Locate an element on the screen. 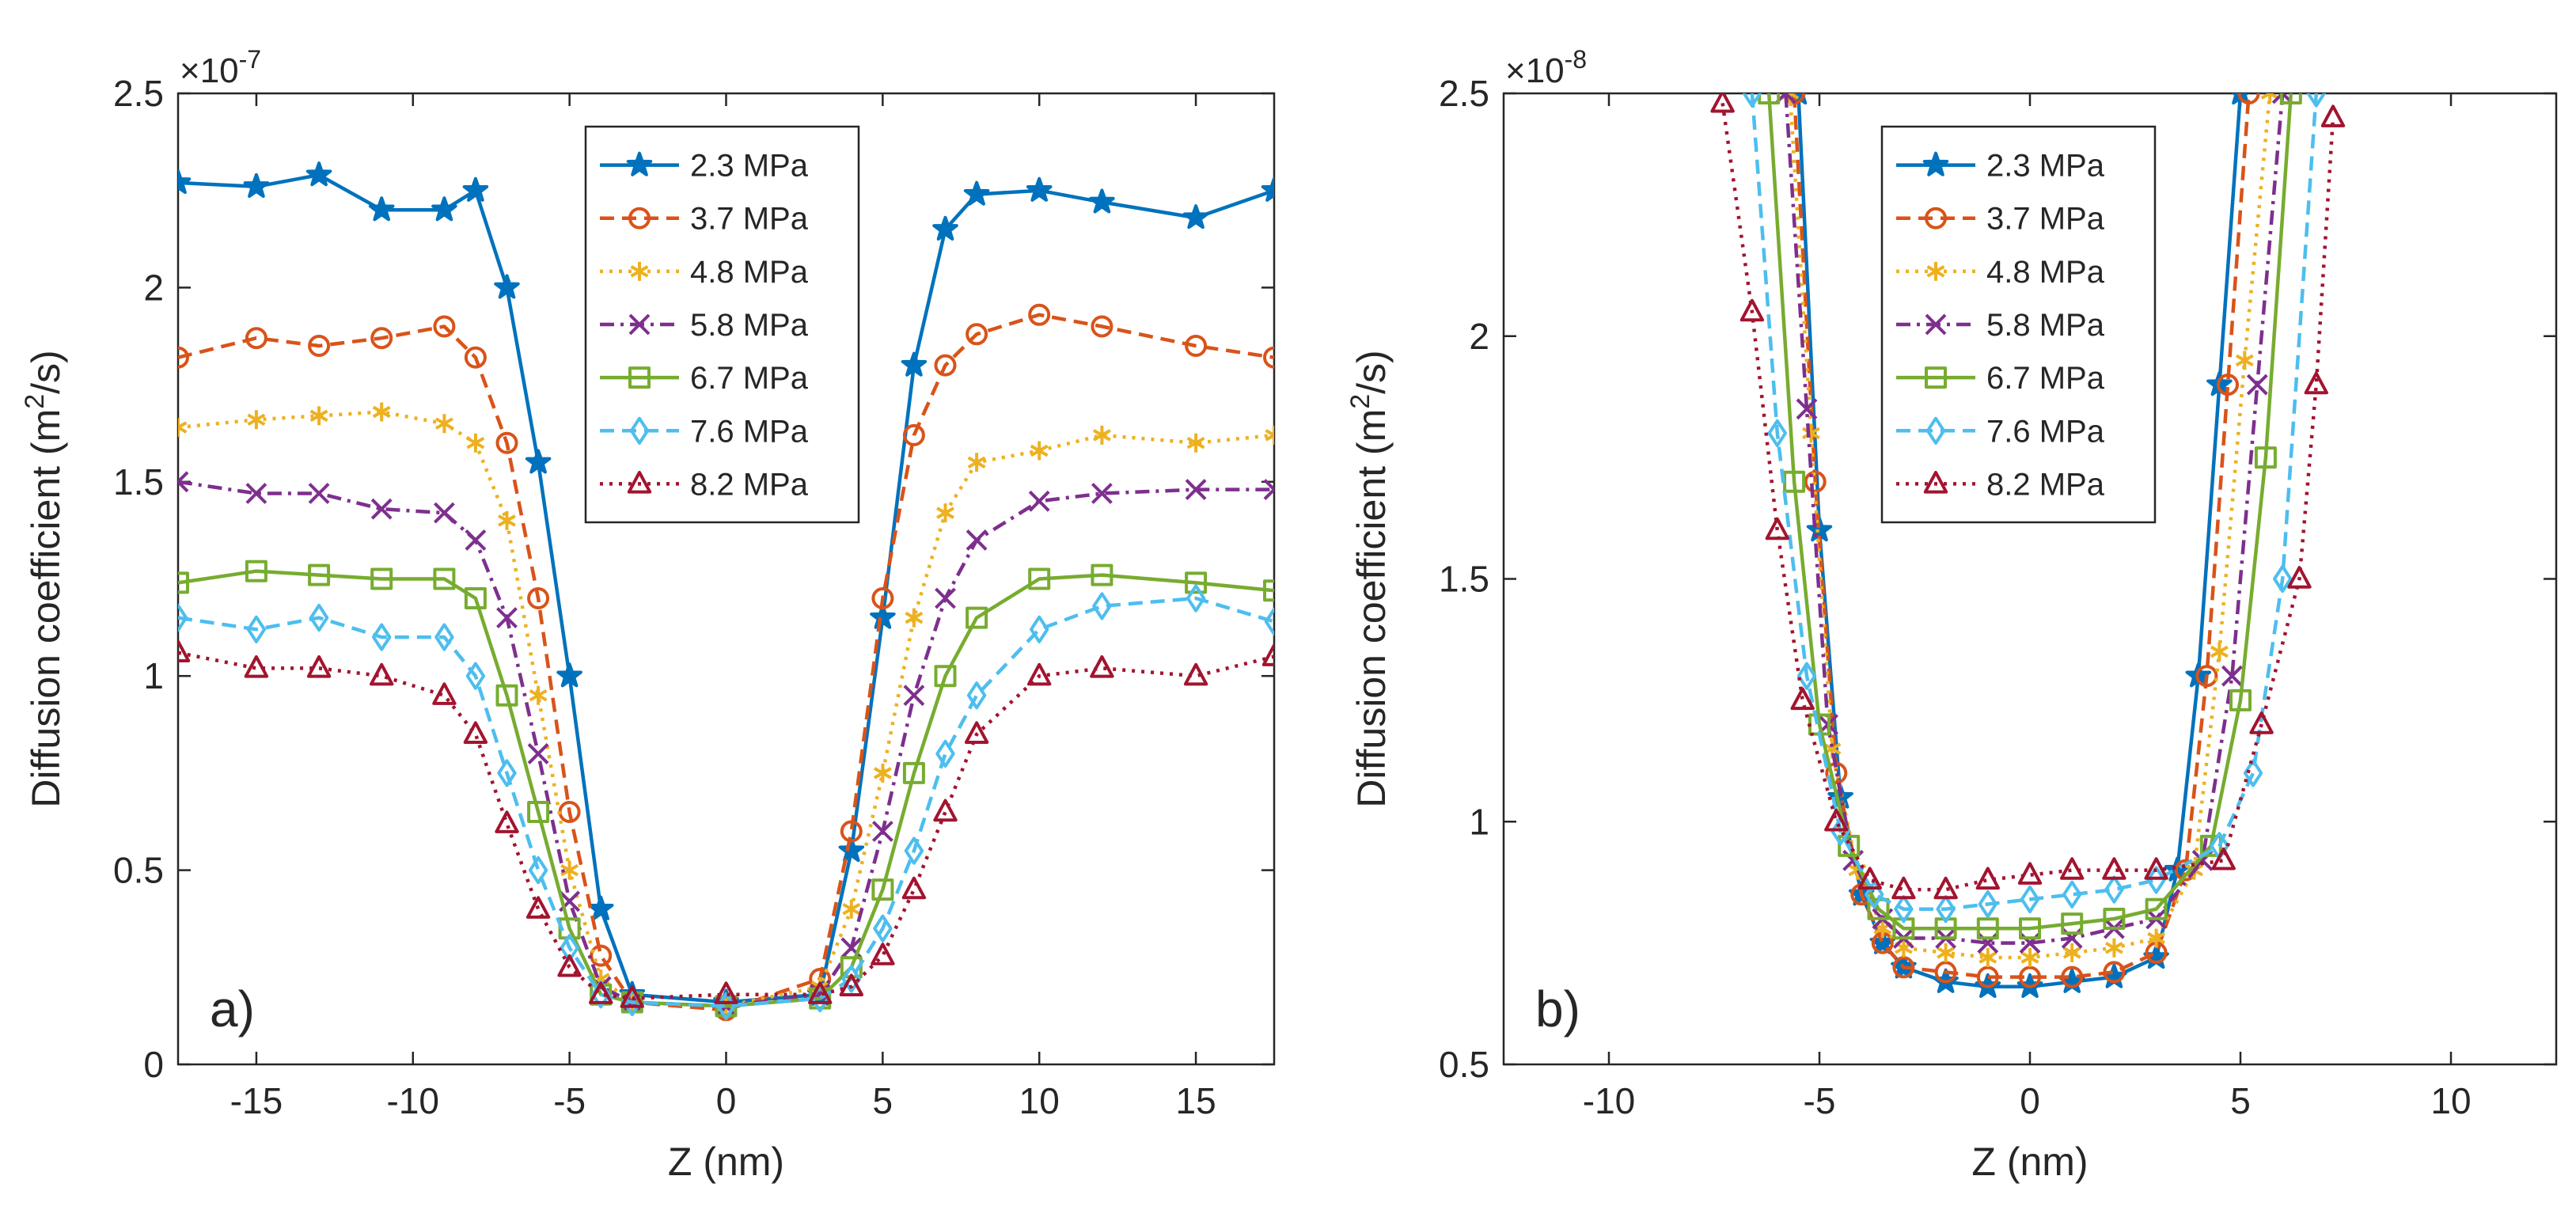 The image size is (2576, 1229). legend-entry-label: 3.7 MPa is located at coordinates (2045, 220).